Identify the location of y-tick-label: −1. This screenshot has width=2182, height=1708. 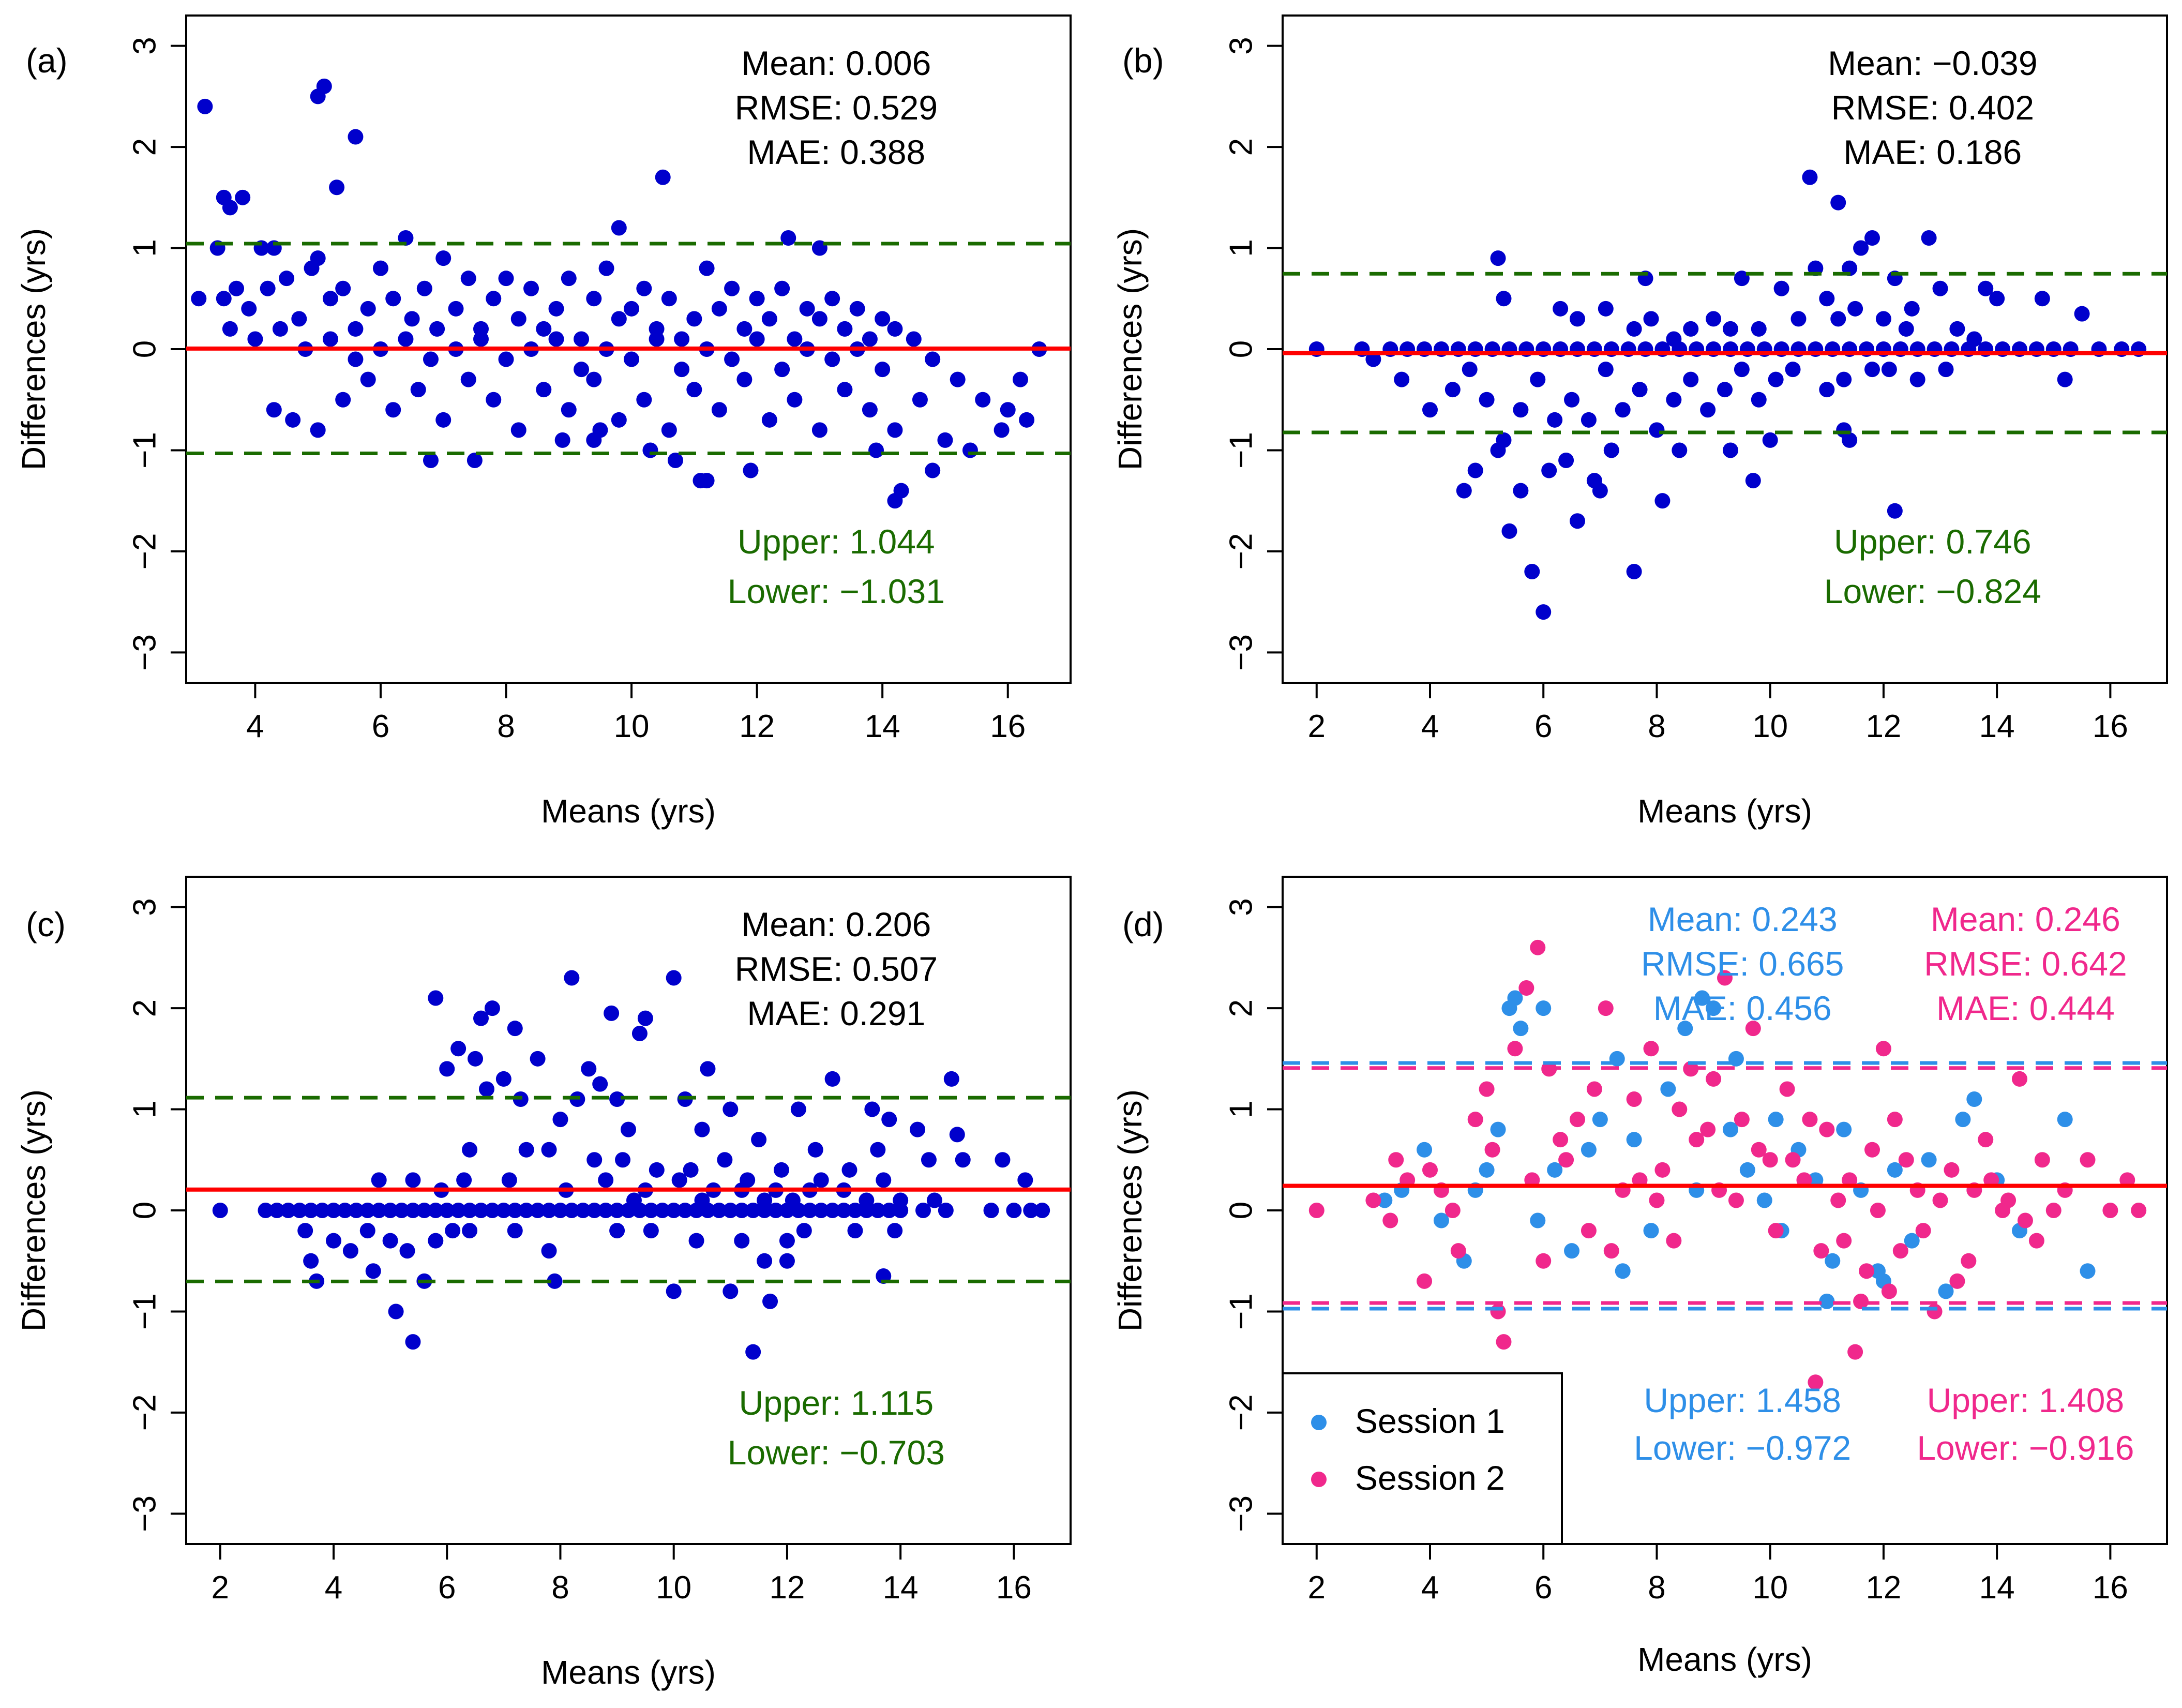
(145, 451).